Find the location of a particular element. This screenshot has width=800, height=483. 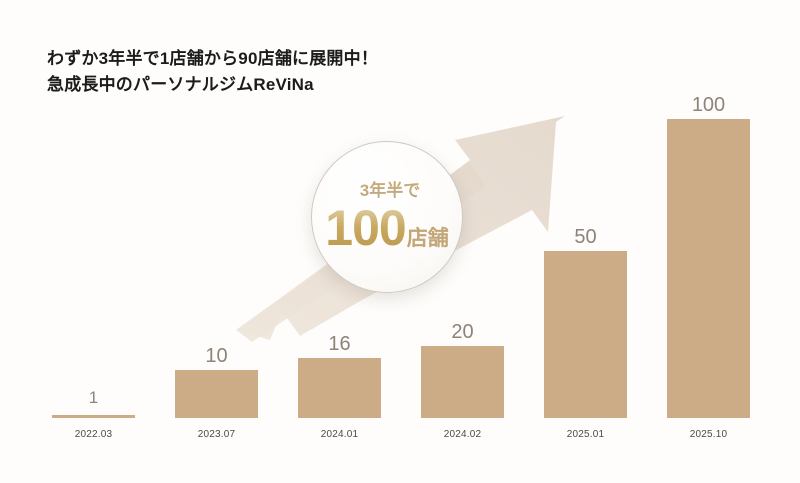

bar-value-2022-03: 1 is located at coordinates (93, 397).